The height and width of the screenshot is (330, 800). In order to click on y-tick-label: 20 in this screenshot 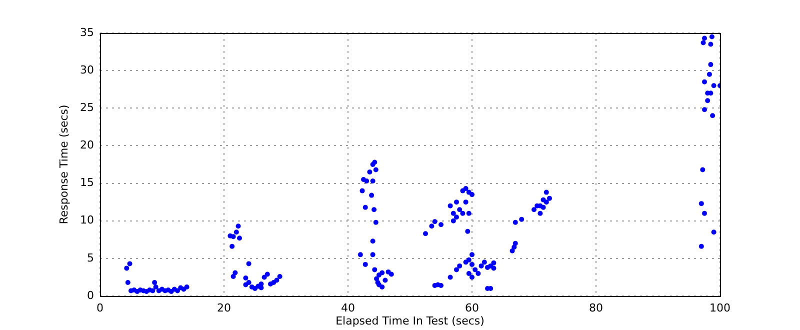, I will do `click(87, 145)`.